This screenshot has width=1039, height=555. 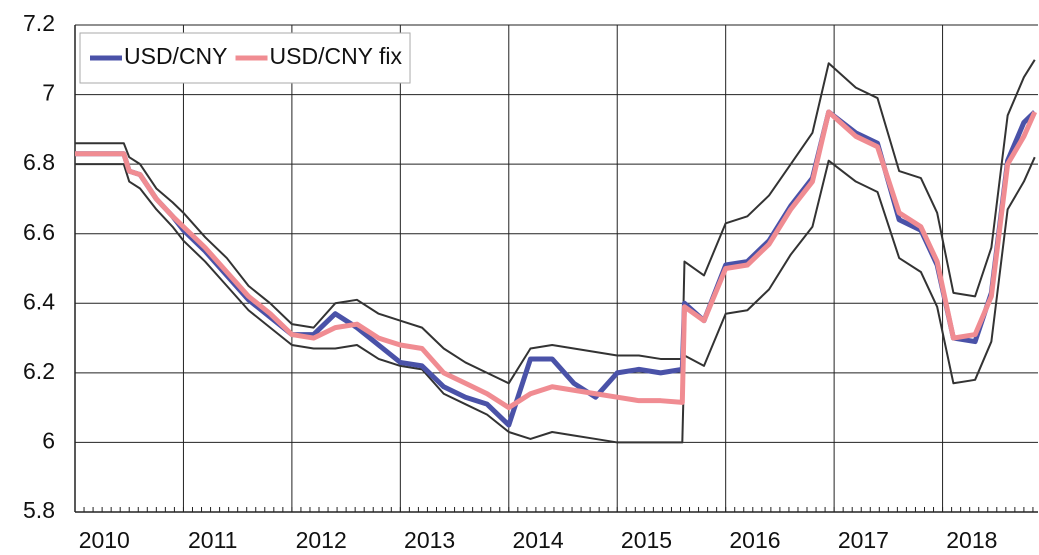 I want to click on x-tick-label: 2014, so click(x=537, y=540).